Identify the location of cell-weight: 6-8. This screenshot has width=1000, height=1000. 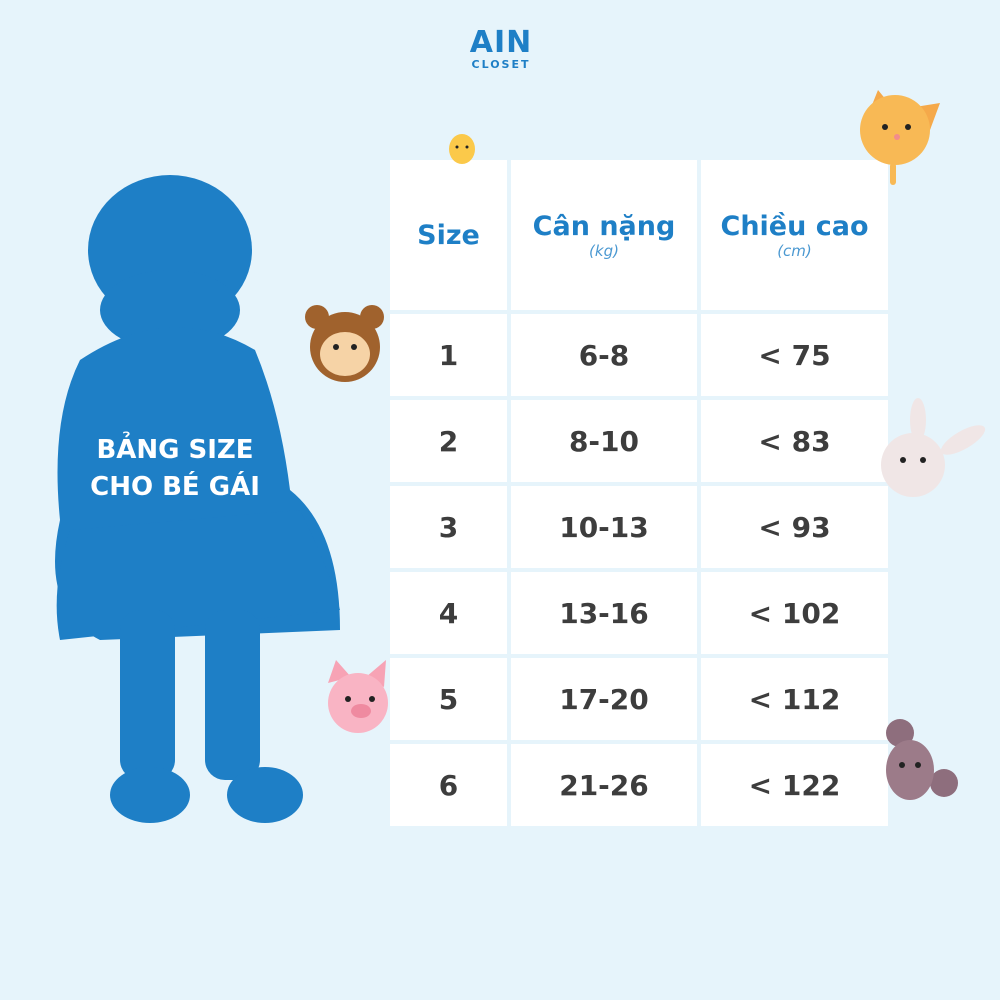
(604, 355).